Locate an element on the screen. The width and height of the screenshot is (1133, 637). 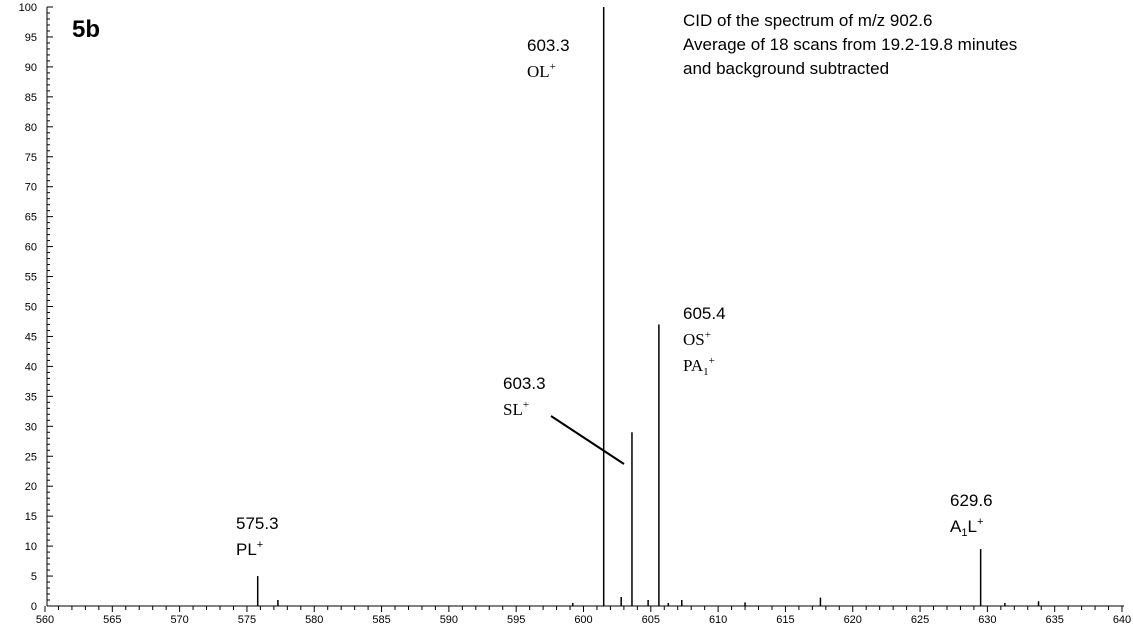
y-tick-label: 45 is located at coordinates (31, 337).